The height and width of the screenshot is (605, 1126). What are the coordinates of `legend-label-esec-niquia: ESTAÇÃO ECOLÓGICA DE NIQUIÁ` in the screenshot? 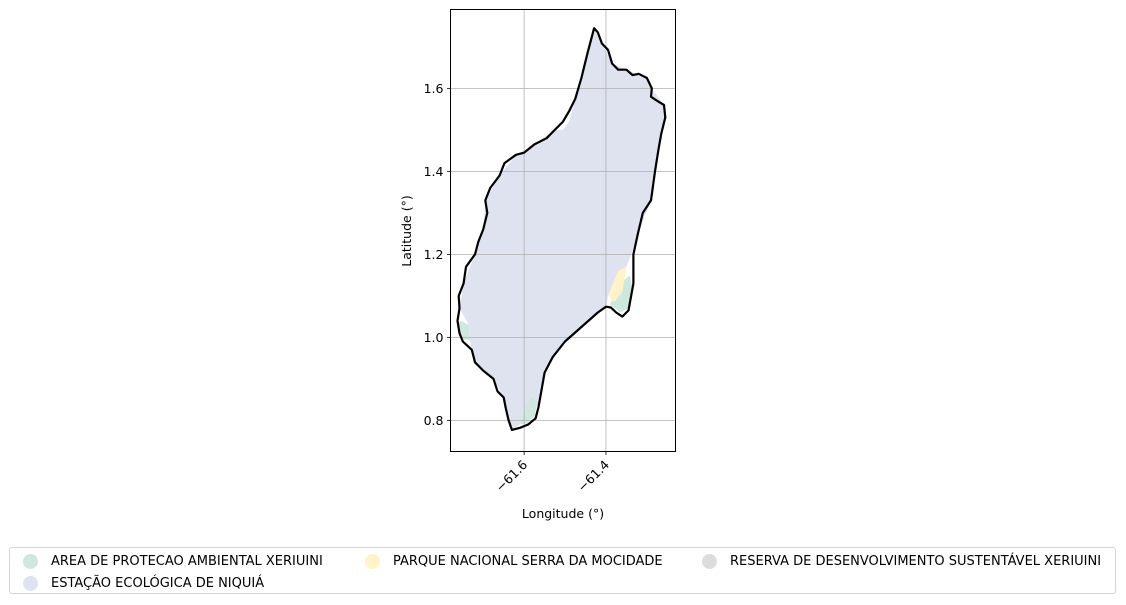 It's located at (158, 583).